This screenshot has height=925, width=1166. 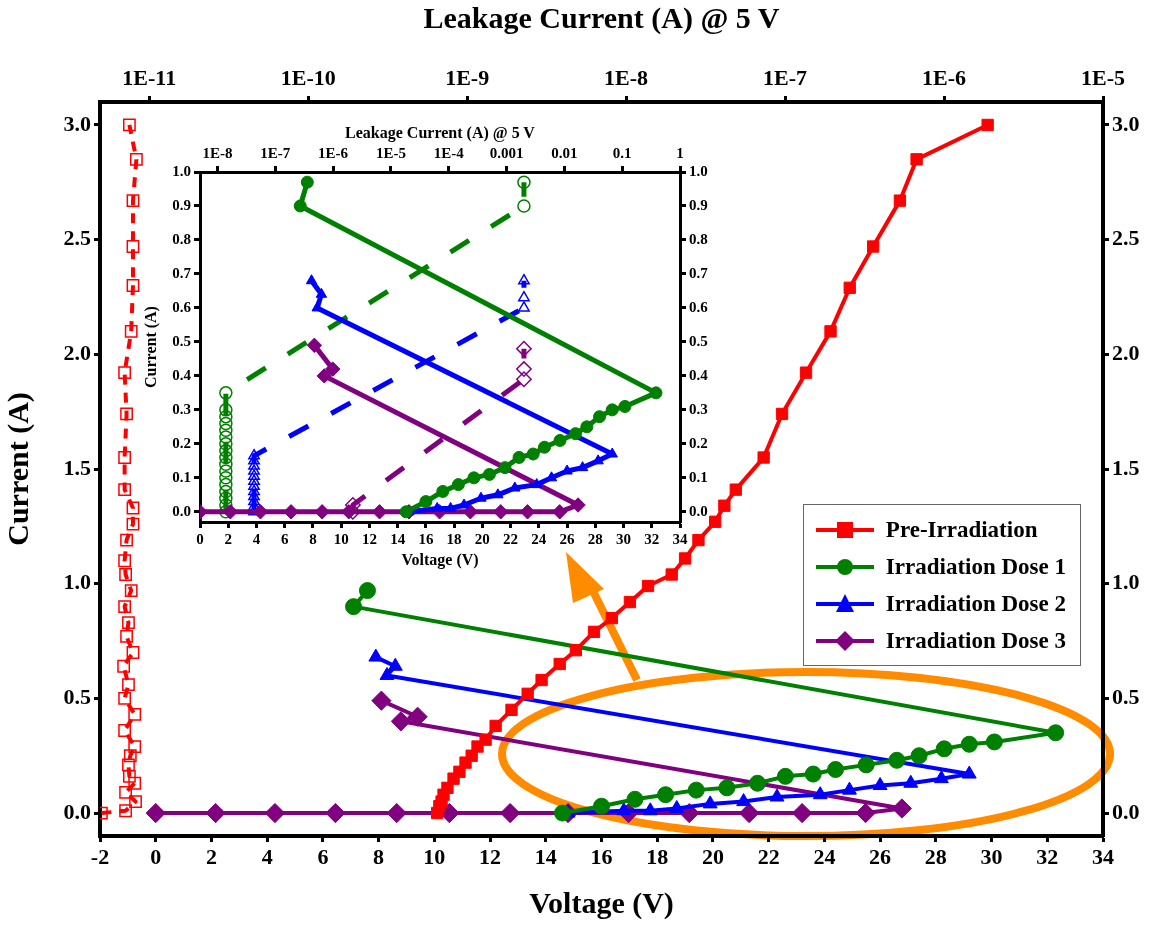 I want to click on y2-tick-label: 0.3, so click(x=698, y=408).